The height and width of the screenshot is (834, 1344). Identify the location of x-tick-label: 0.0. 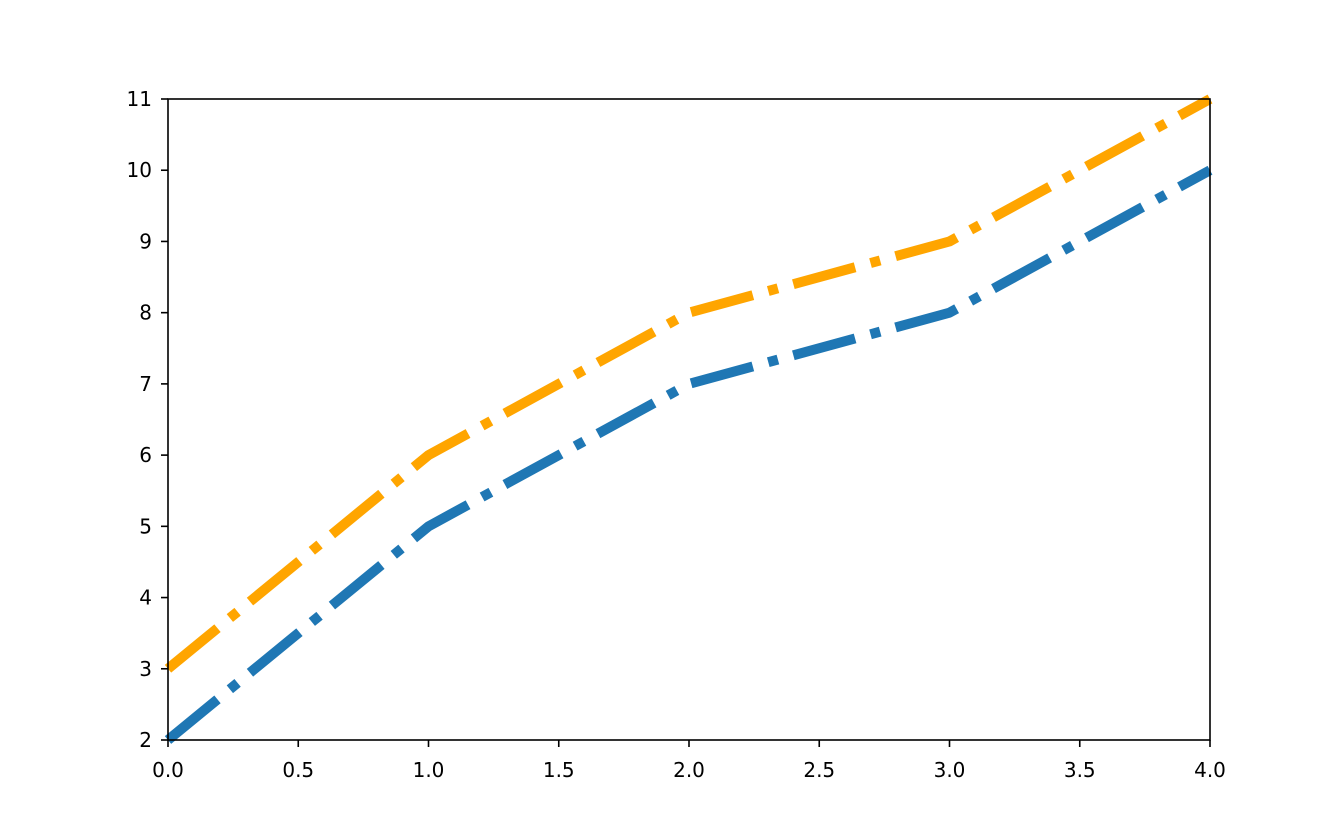
(168, 770).